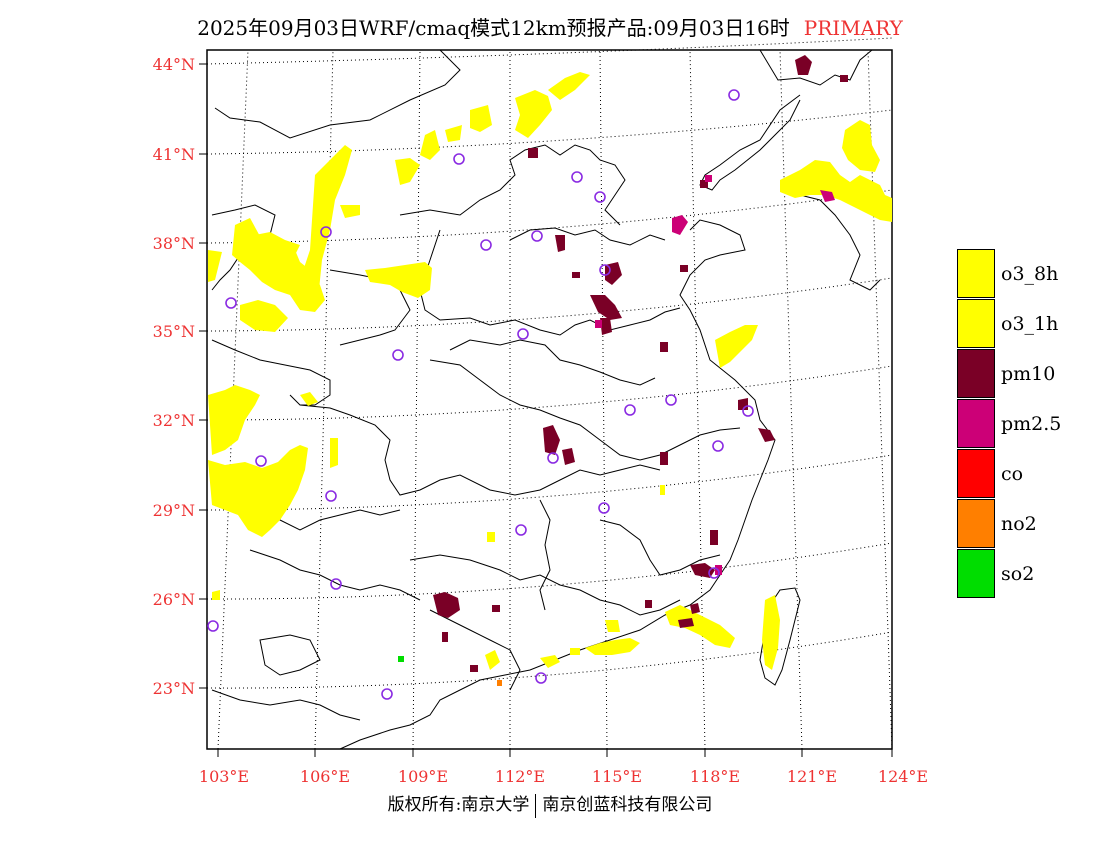  Describe the element at coordinates (174, 599) in the screenshot. I see `lat-label-26: 26°N` at that location.